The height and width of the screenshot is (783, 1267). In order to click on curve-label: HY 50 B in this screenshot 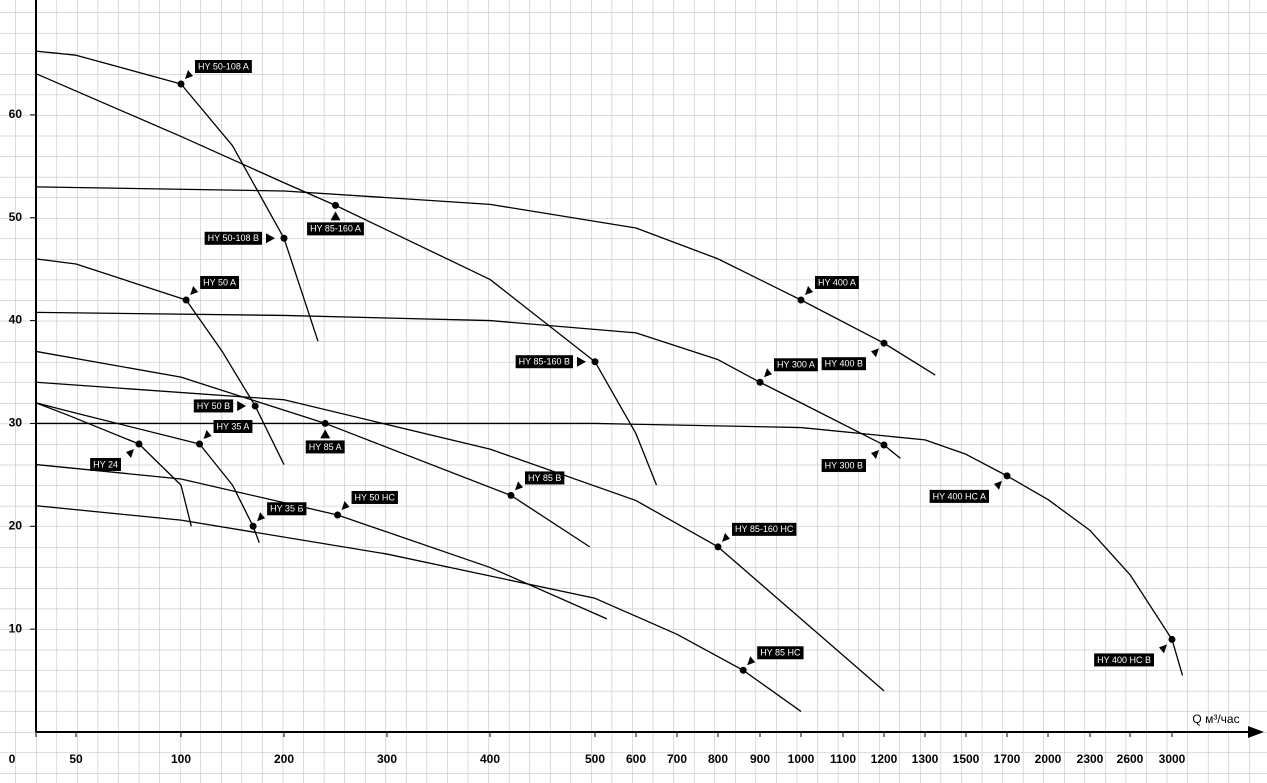, I will do `click(213, 406)`.